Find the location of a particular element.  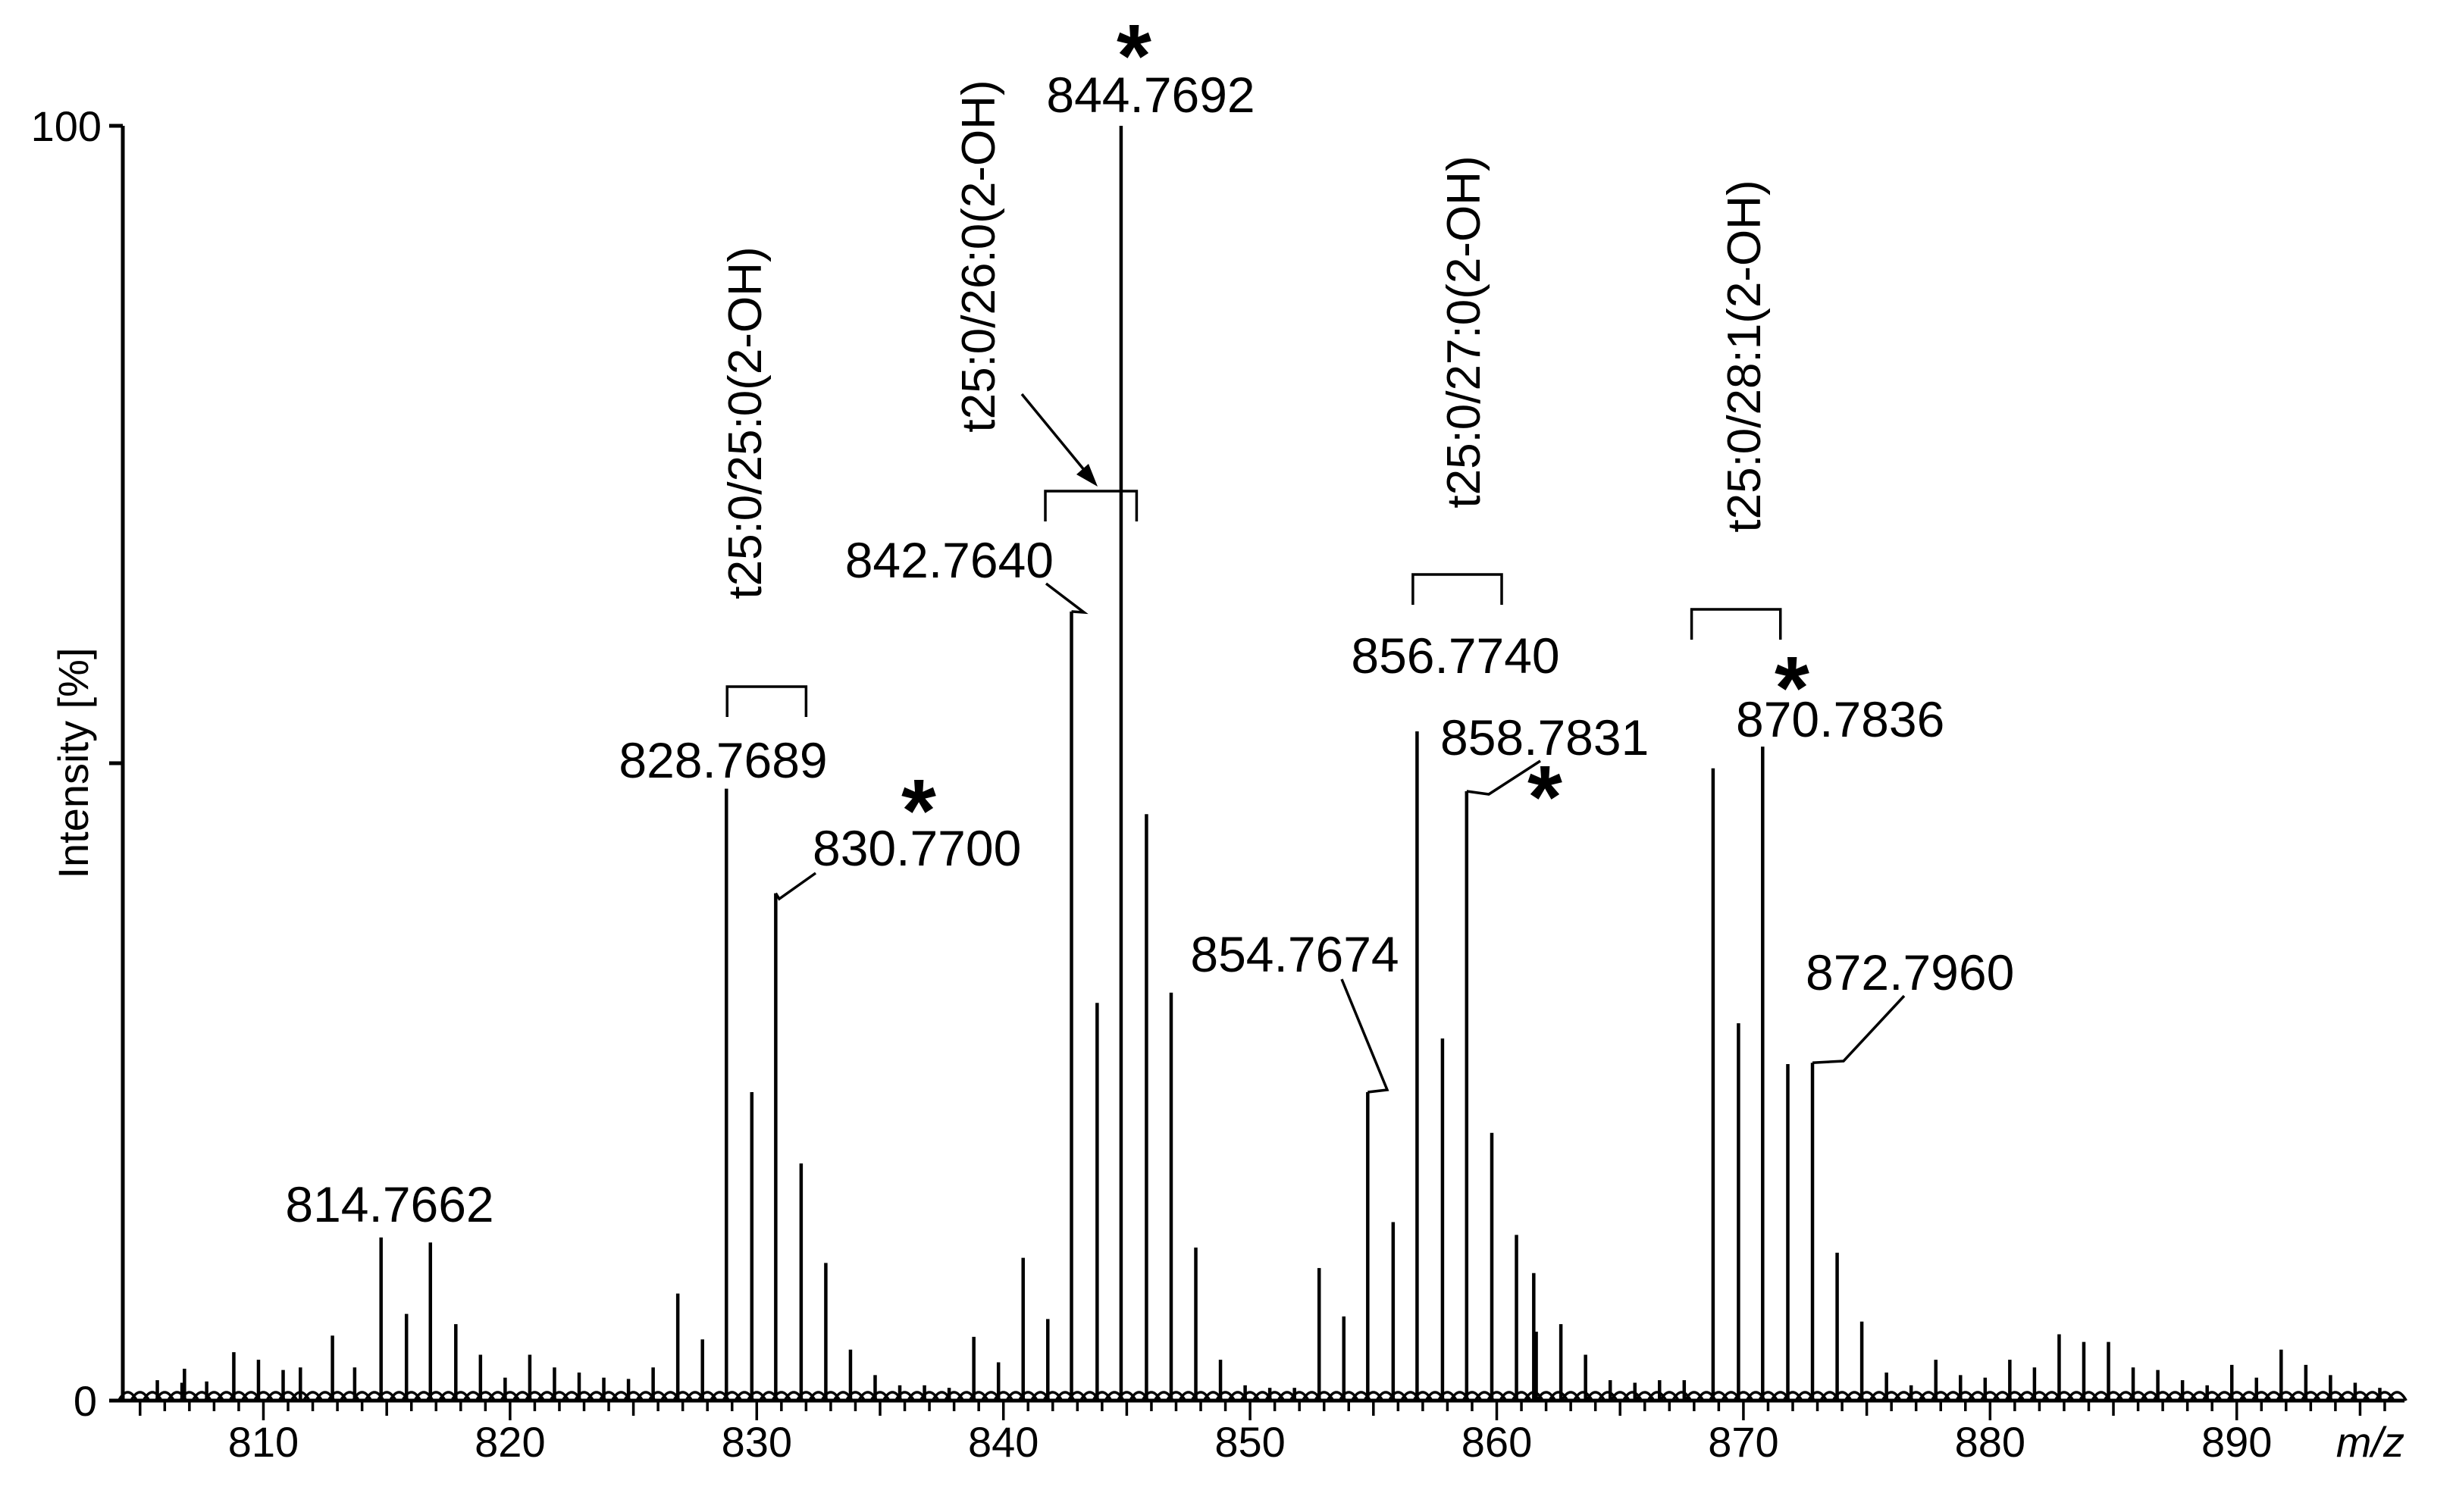

star-marker-870: * is located at coordinates (1792, 688).